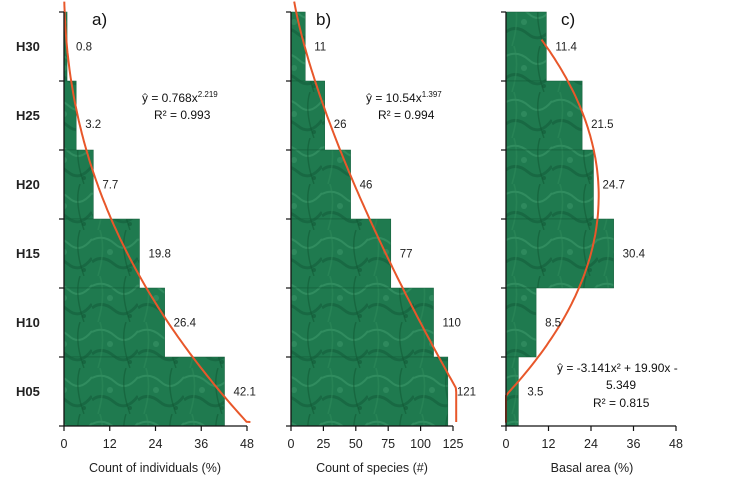 Image resolution: width=747 pixels, height=483 pixels. Describe the element at coordinates (388, 444) in the screenshot. I see `x-tick-label: 75` at that location.